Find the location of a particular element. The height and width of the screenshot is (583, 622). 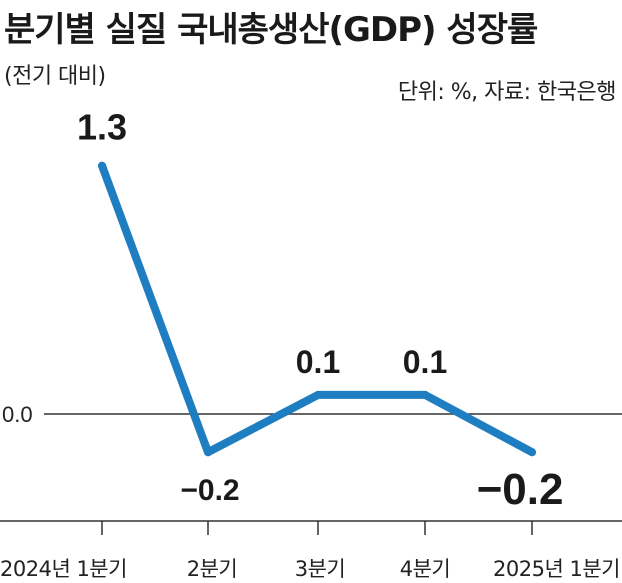

unit-source-note: 단위: %, 자료: 한국은행 is located at coordinates (507, 92).